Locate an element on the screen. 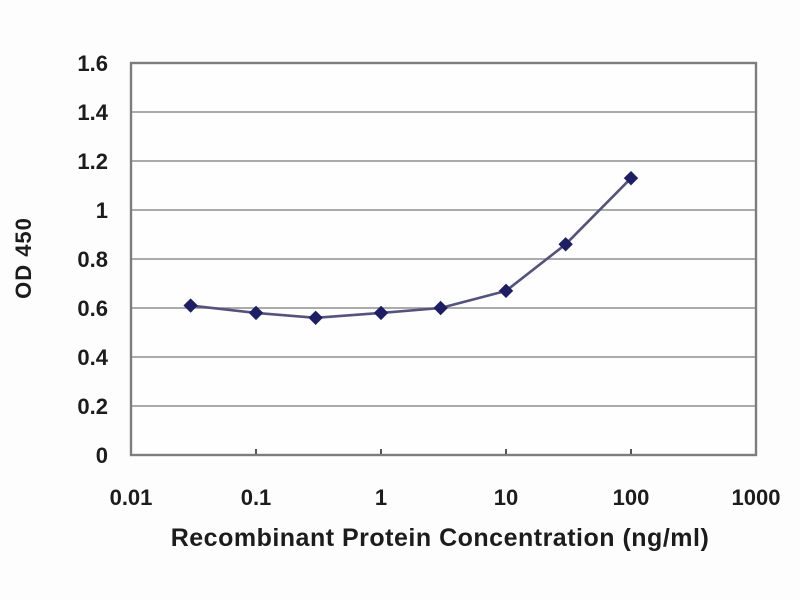 The width and height of the screenshot is (800, 600). x-tick-label: 1000 is located at coordinates (756, 497).